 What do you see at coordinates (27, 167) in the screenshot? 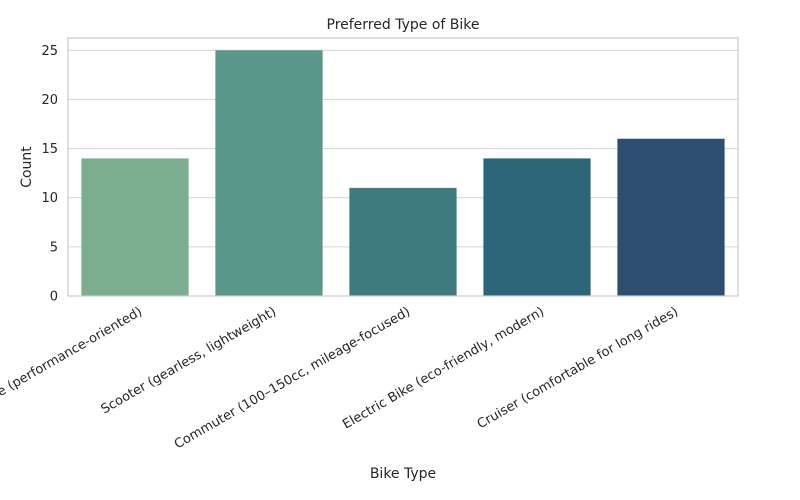
I see `y-axis-label: Count` at bounding box center [27, 167].